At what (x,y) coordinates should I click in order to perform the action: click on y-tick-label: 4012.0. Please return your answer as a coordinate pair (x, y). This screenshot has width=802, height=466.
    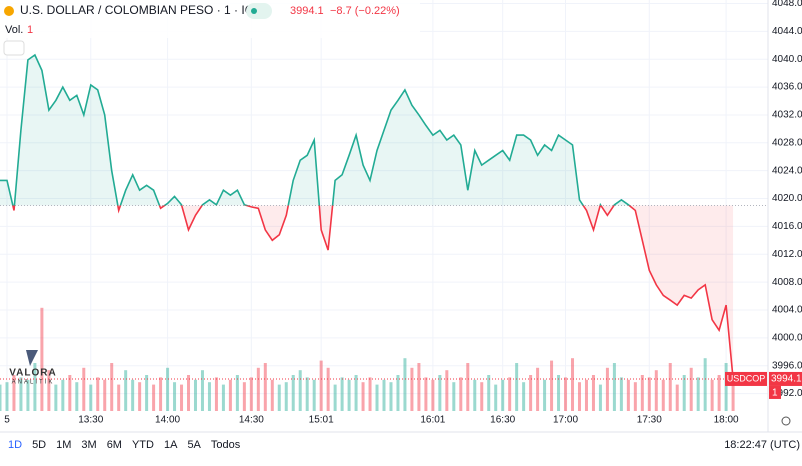
    Looking at the image, I should click on (787, 254).